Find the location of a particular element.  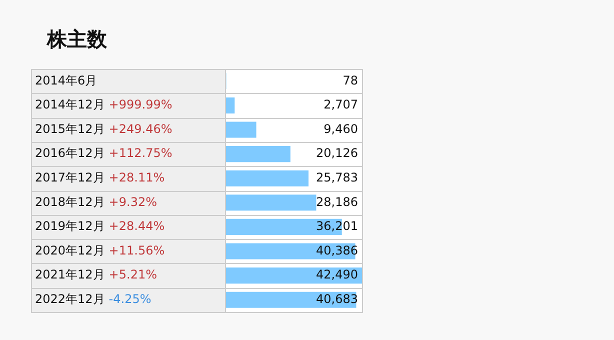

y-tick-label: 2014年6月 is located at coordinates (66, 80).